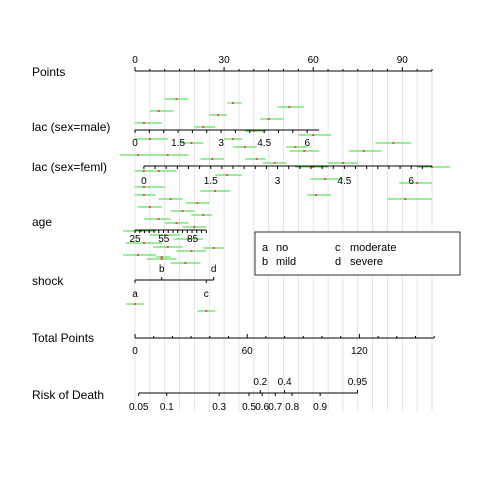  Describe the element at coordinates (214, 269) in the screenshot. I see `shock-level-label: d` at that location.